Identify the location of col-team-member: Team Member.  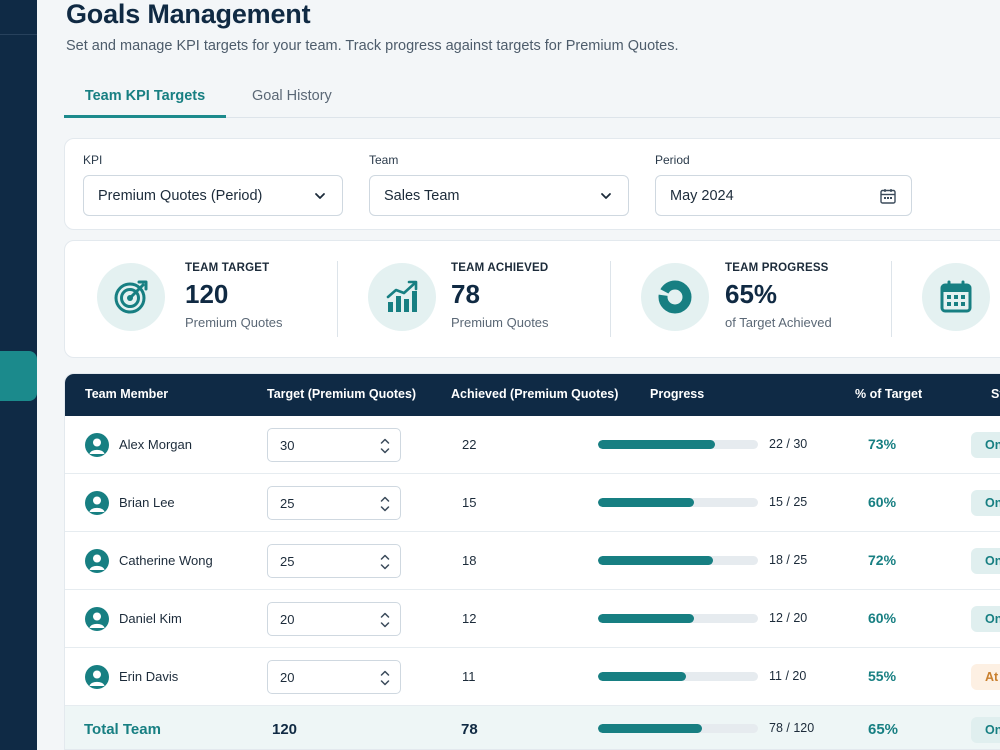
(127, 394).